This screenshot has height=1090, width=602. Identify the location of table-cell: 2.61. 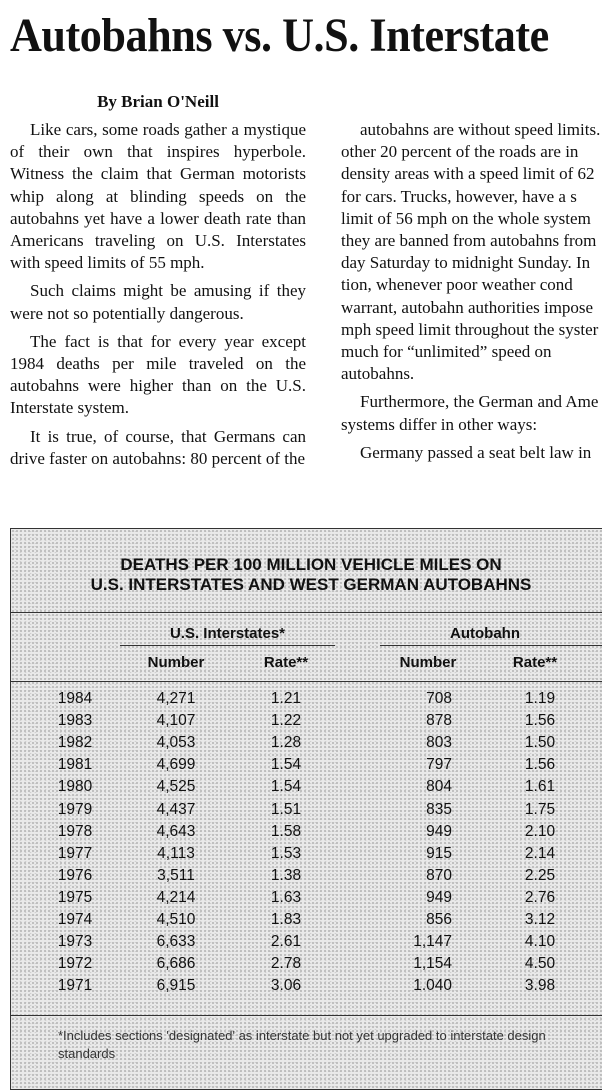
(286, 942).